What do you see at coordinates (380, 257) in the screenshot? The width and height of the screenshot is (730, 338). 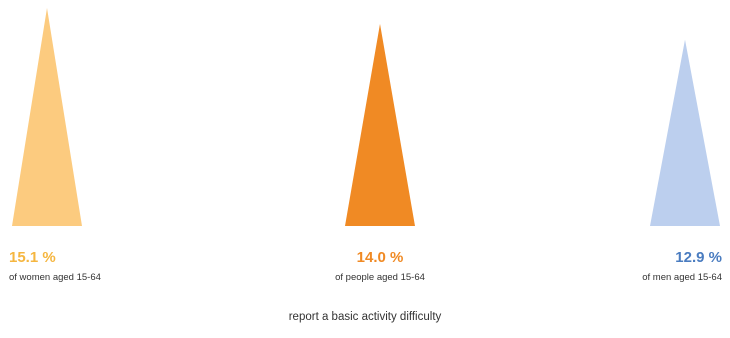 I see `value-label-2: 14.0 %` at bounding box center [380, 257].